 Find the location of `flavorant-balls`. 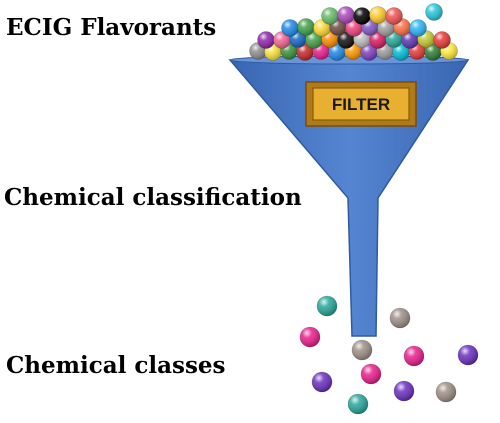

flavorant-balls is located at coordinates (353, 32).